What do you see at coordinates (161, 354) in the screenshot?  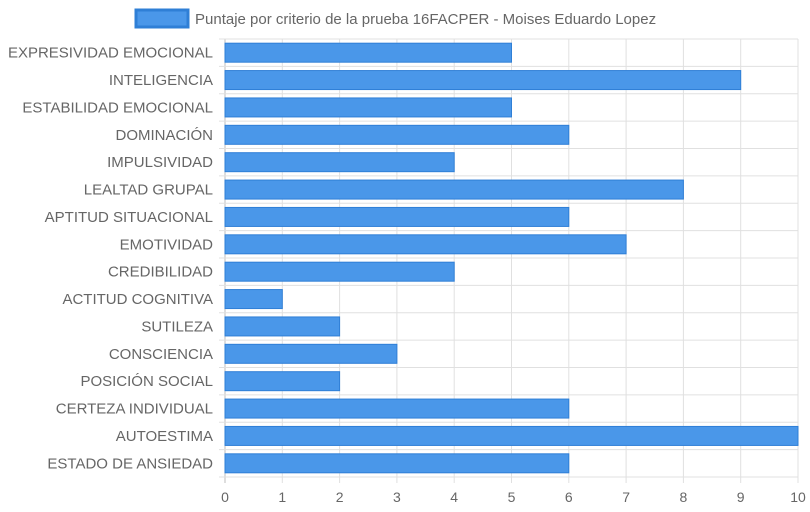 I see `category-label: CONSCIENCIA` at bounding box center [161, 354].